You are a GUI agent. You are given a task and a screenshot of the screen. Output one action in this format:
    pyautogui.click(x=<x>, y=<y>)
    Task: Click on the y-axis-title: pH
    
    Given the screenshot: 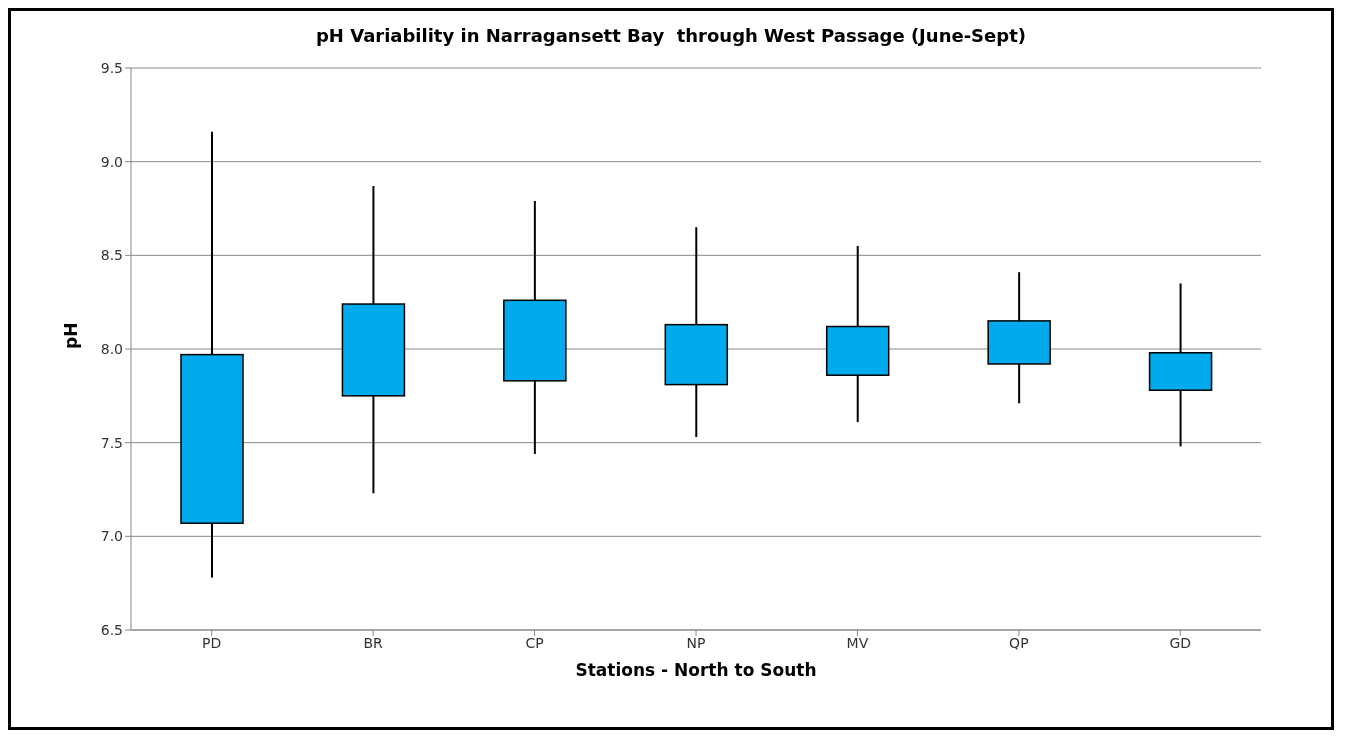 What is the action you would take?
    pyautogui.click(x=71, y=335)
    